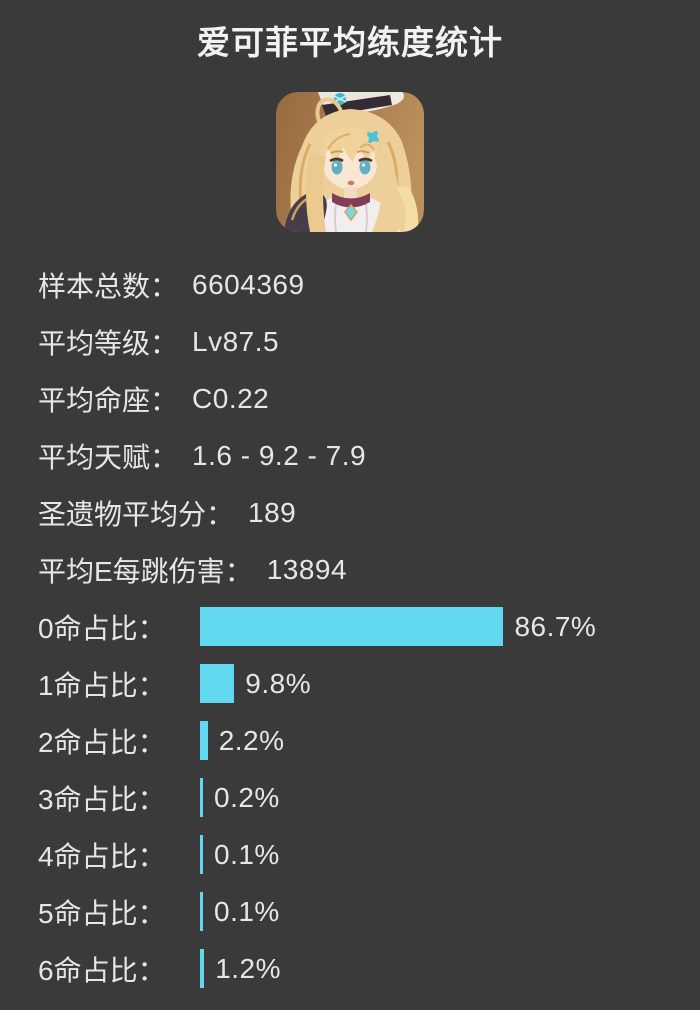  I want to click on bar-category-label: 6命占比：, so click(102, 970).